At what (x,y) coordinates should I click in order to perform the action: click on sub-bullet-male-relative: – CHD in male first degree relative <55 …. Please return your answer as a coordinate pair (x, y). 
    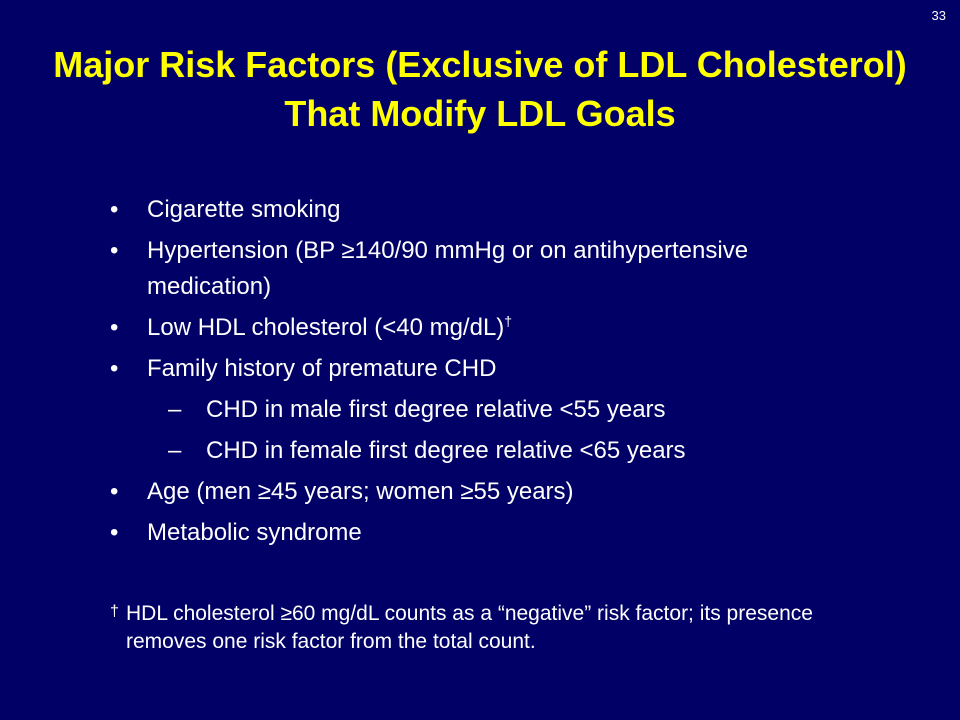
    Looking at the image, I should click on (480, 410).